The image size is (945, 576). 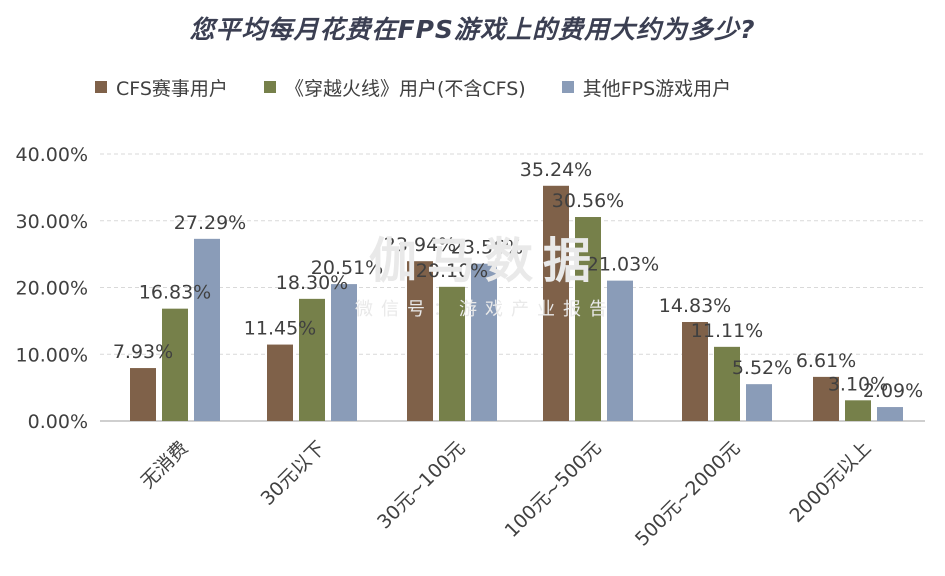 What do you see at coordinates (553, 489) in the screenshot?
I see `x-tick-label: 100元~500元` at bounding box center [553, 489].